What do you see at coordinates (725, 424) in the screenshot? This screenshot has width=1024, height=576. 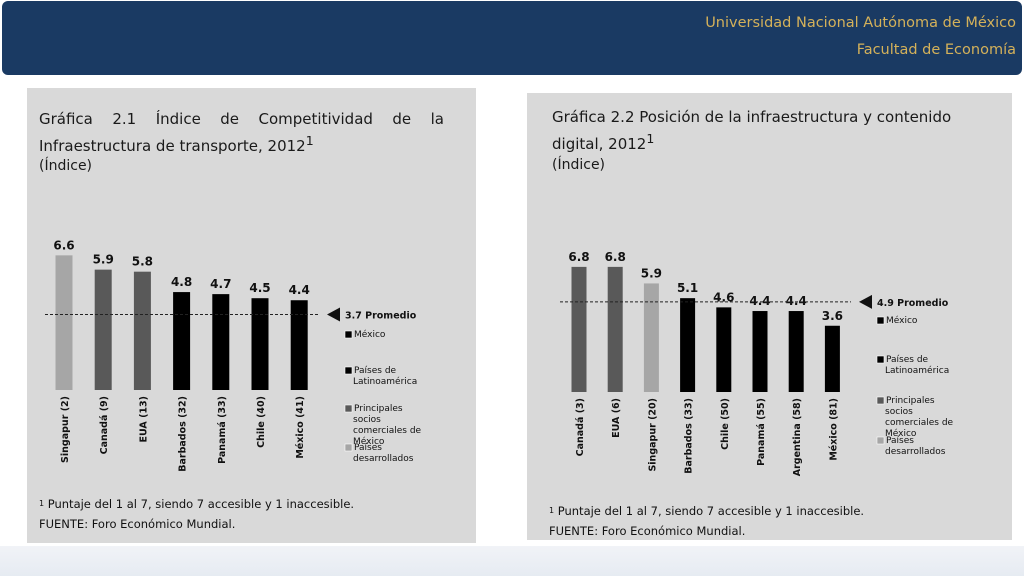 I see `category-label: Chile (50)` at bounding box center [725, 424].